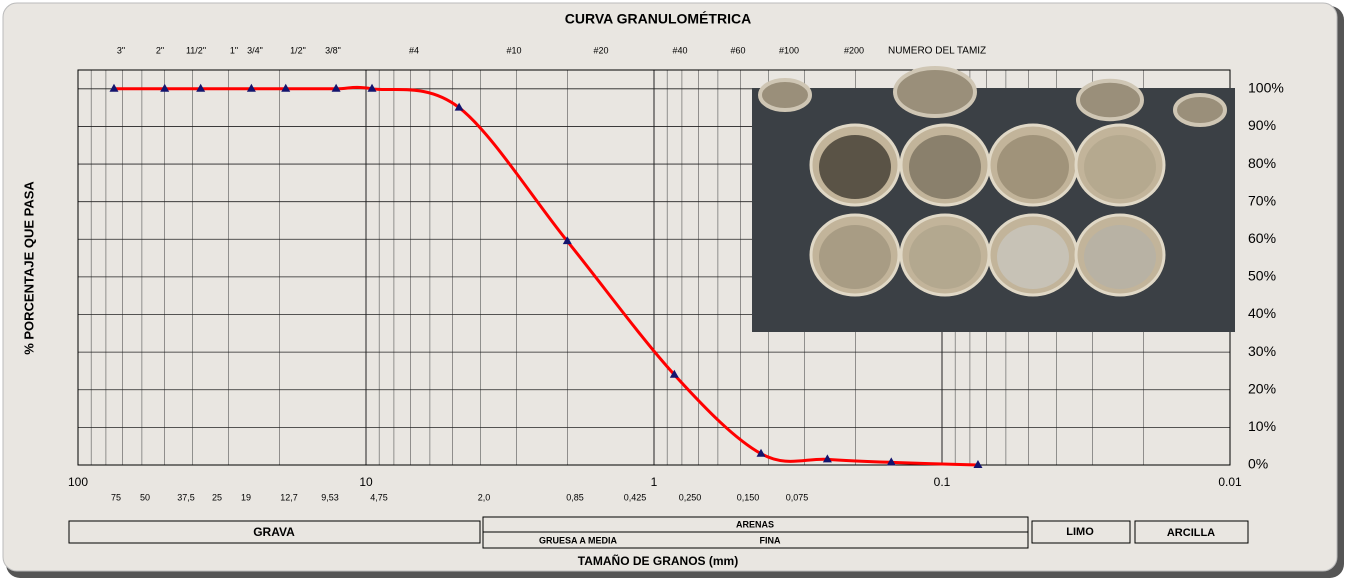 The image size is (1347, 582). Describe the element at coordinates (1262, 313) in the screenshot. I see `y-tick-label: 40%` at that location.